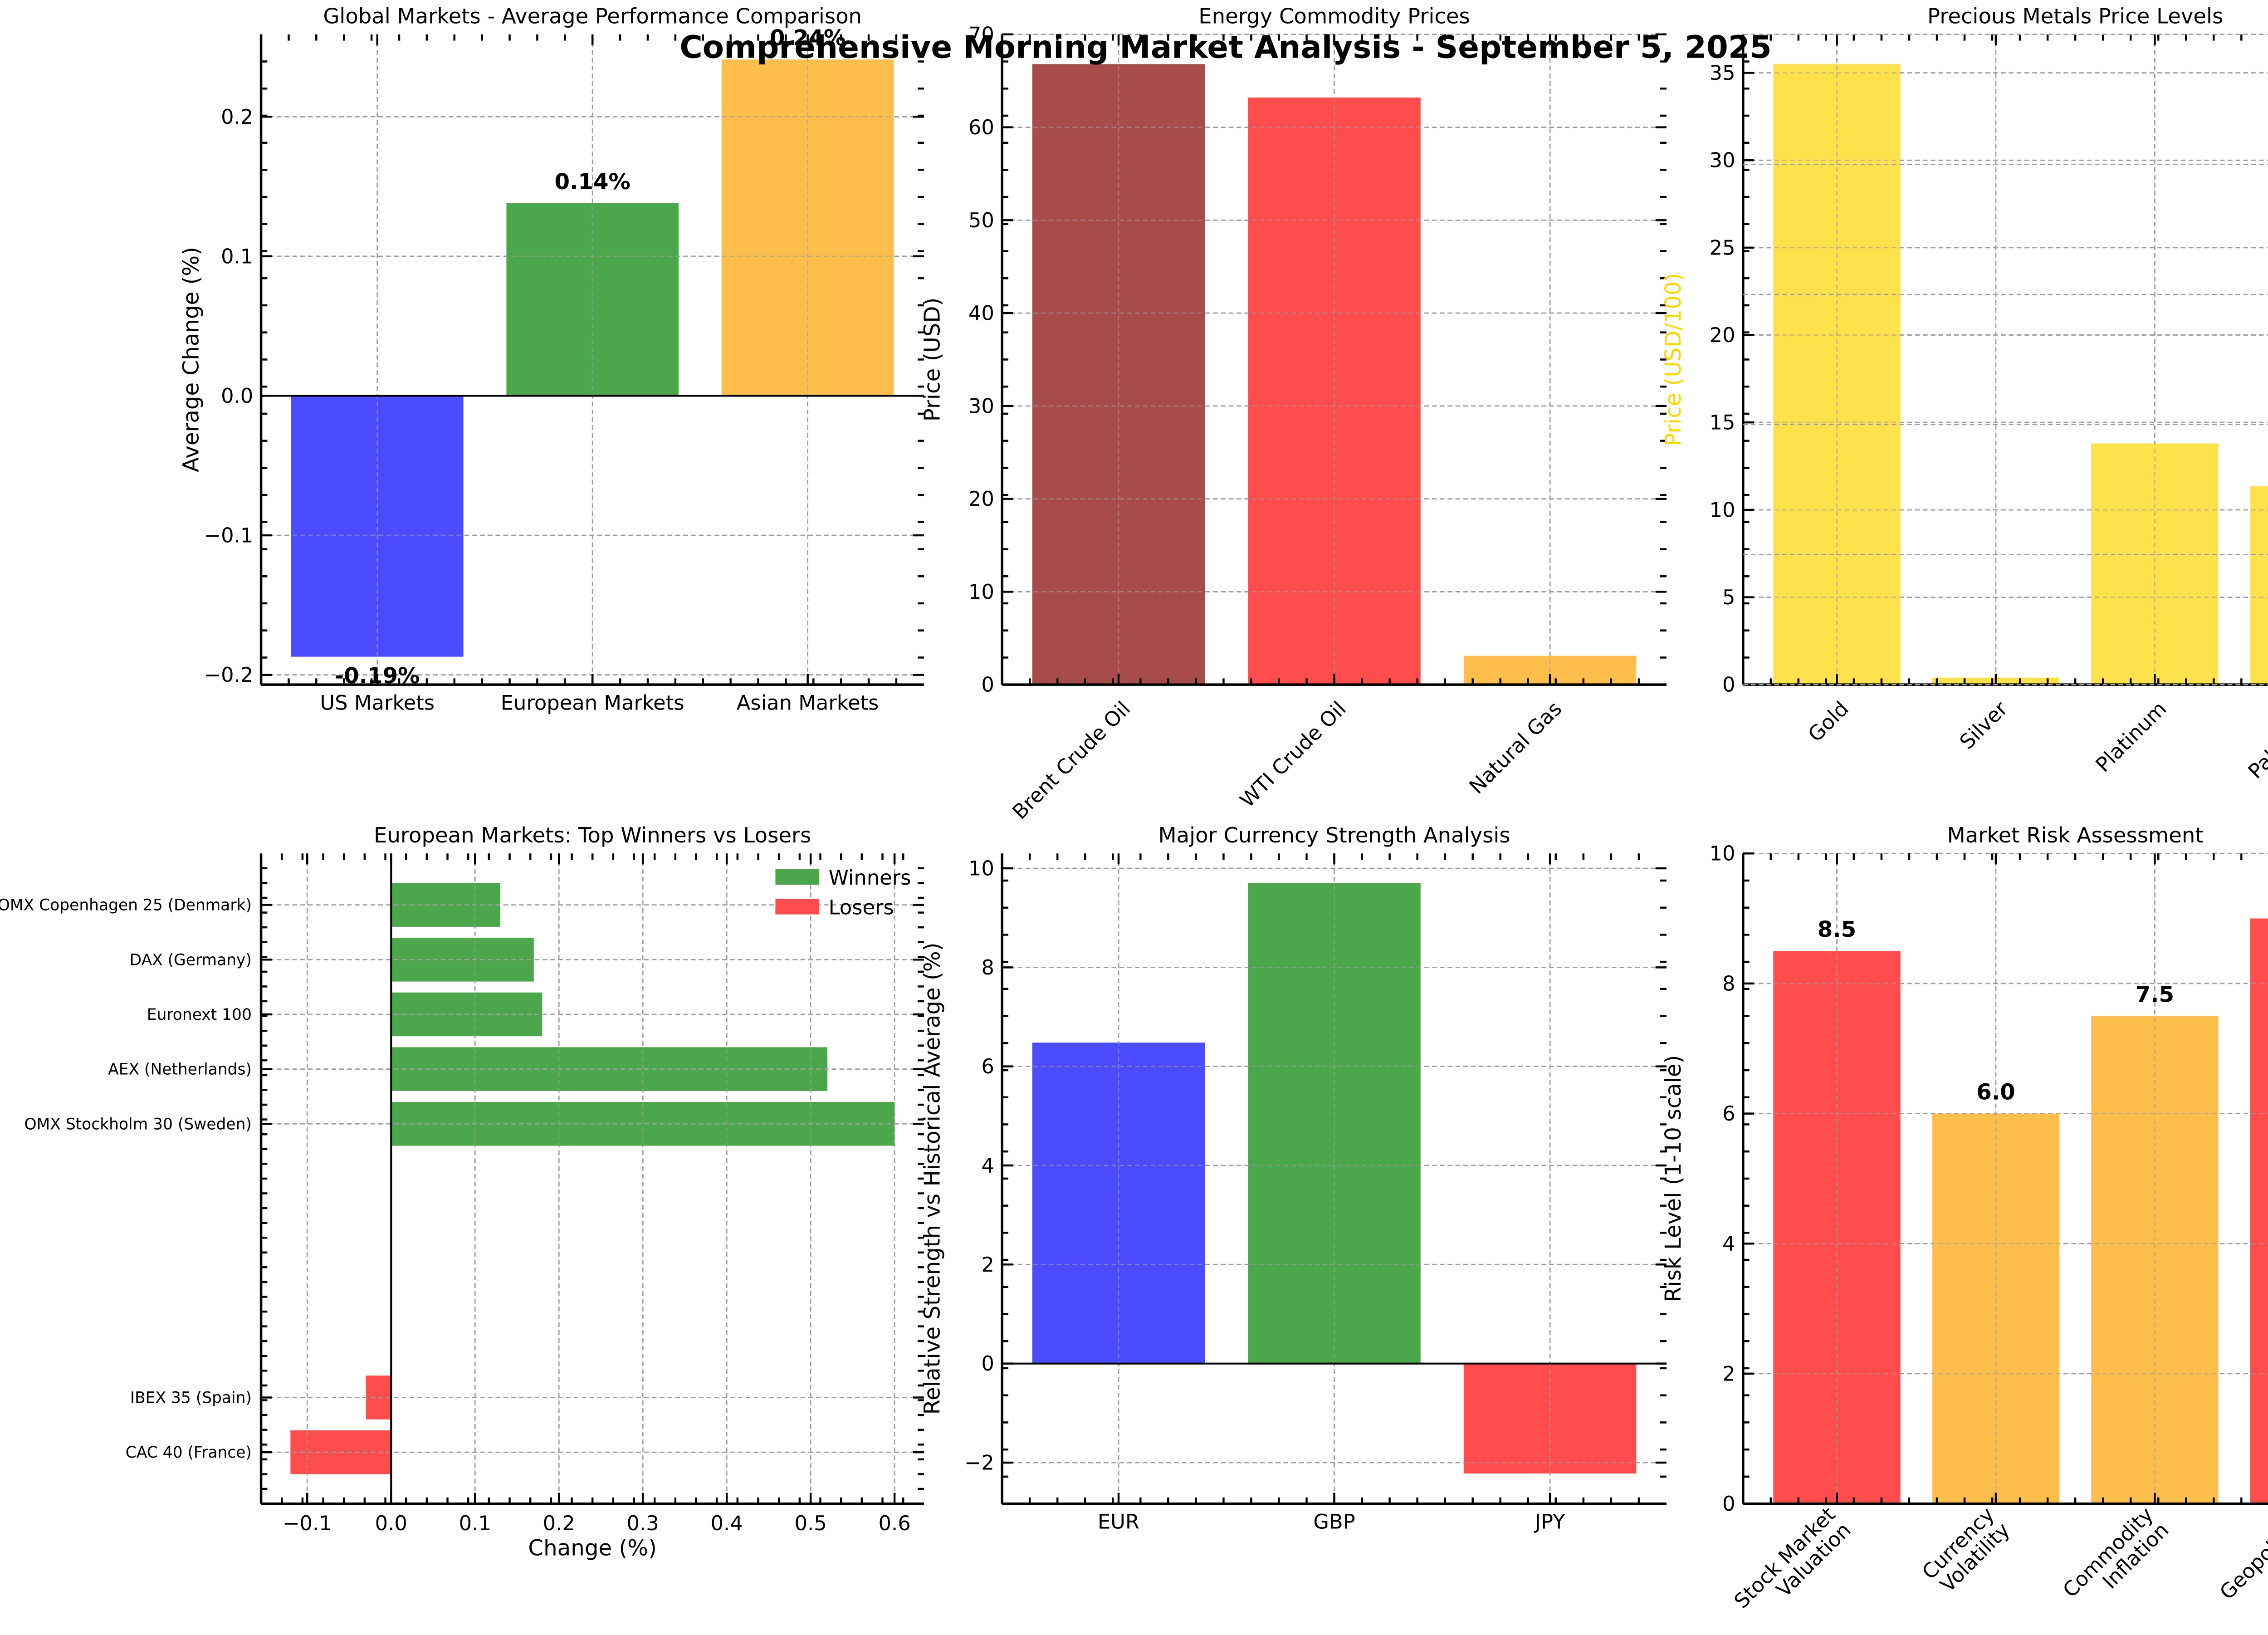  I want to click on x-tick-label: 0.1, so click(475, 1523).